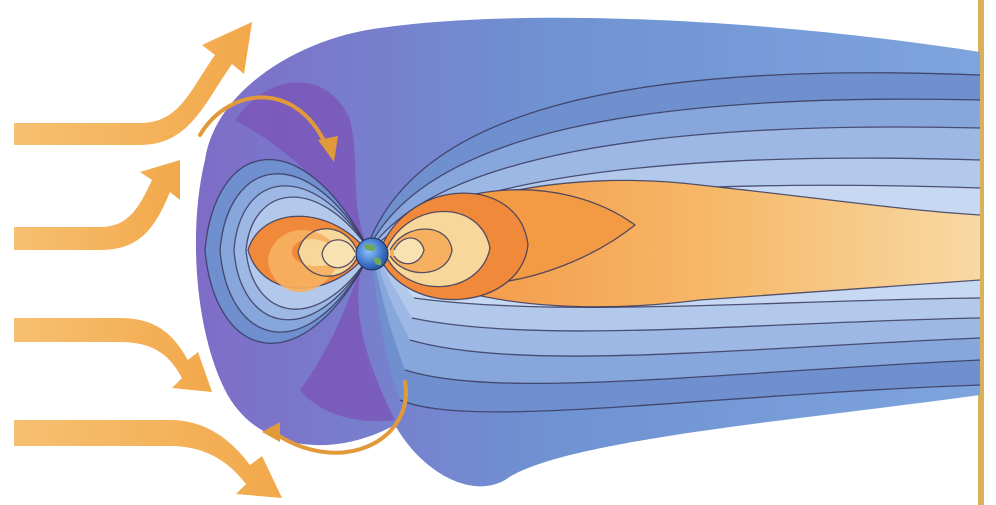 The height and width of the screenshot is (505, 996). I want to click on north-cusp-arrow, so click(264, 123).